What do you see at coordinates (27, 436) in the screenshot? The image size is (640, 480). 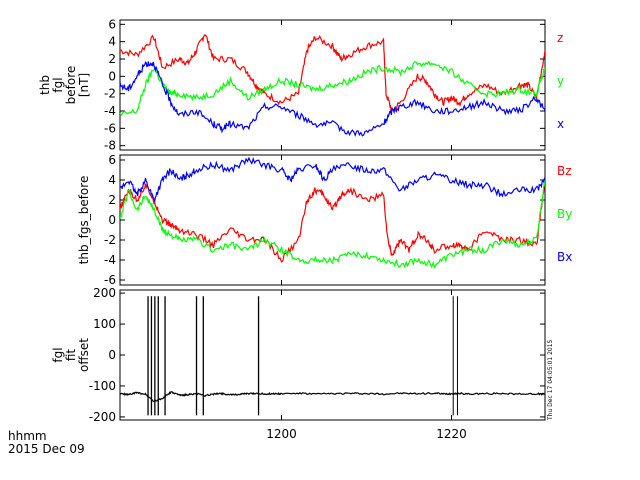 I see `footer-time-unit: hhmm` at bounding box center [27, 436].